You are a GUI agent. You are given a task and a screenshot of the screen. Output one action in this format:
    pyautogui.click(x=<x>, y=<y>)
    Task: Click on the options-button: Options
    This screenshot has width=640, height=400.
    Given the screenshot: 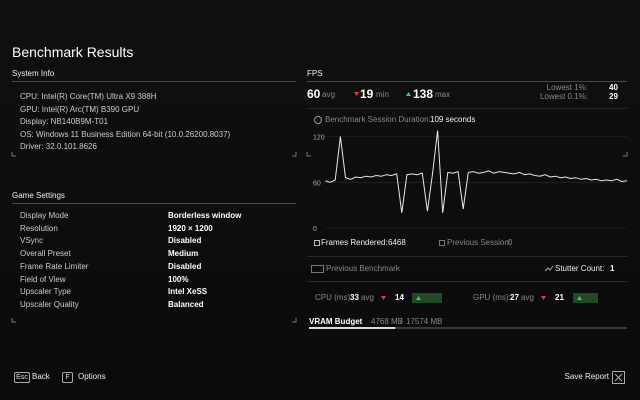 What is the action you would take?
    pyautogui.click(x=92, y=376)
    